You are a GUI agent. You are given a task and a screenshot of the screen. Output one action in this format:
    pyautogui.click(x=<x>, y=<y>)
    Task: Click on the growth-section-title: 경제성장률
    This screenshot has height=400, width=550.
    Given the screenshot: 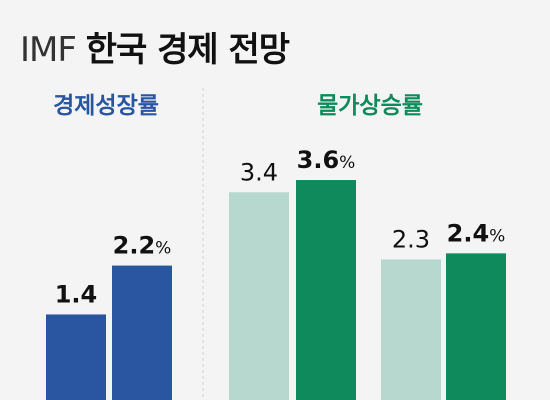 What is the action you would take?
    pyautogui.click(x=106, y=106)
    